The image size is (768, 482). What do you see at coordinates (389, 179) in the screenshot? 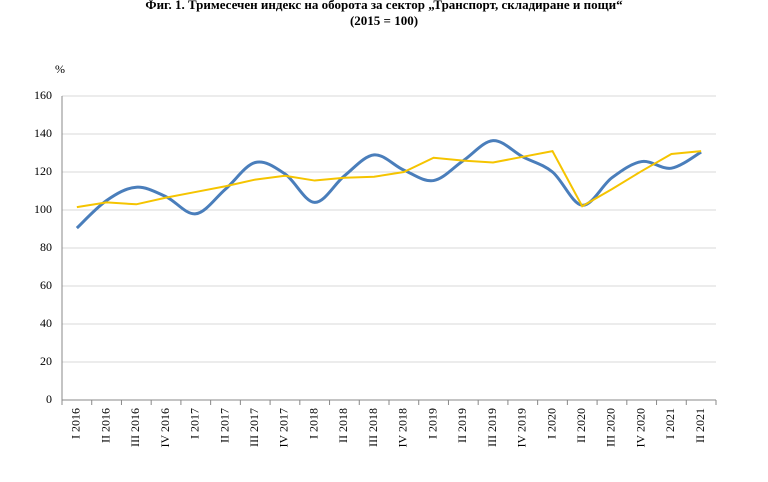
I see `series-line` at bounding box center [389, 179].